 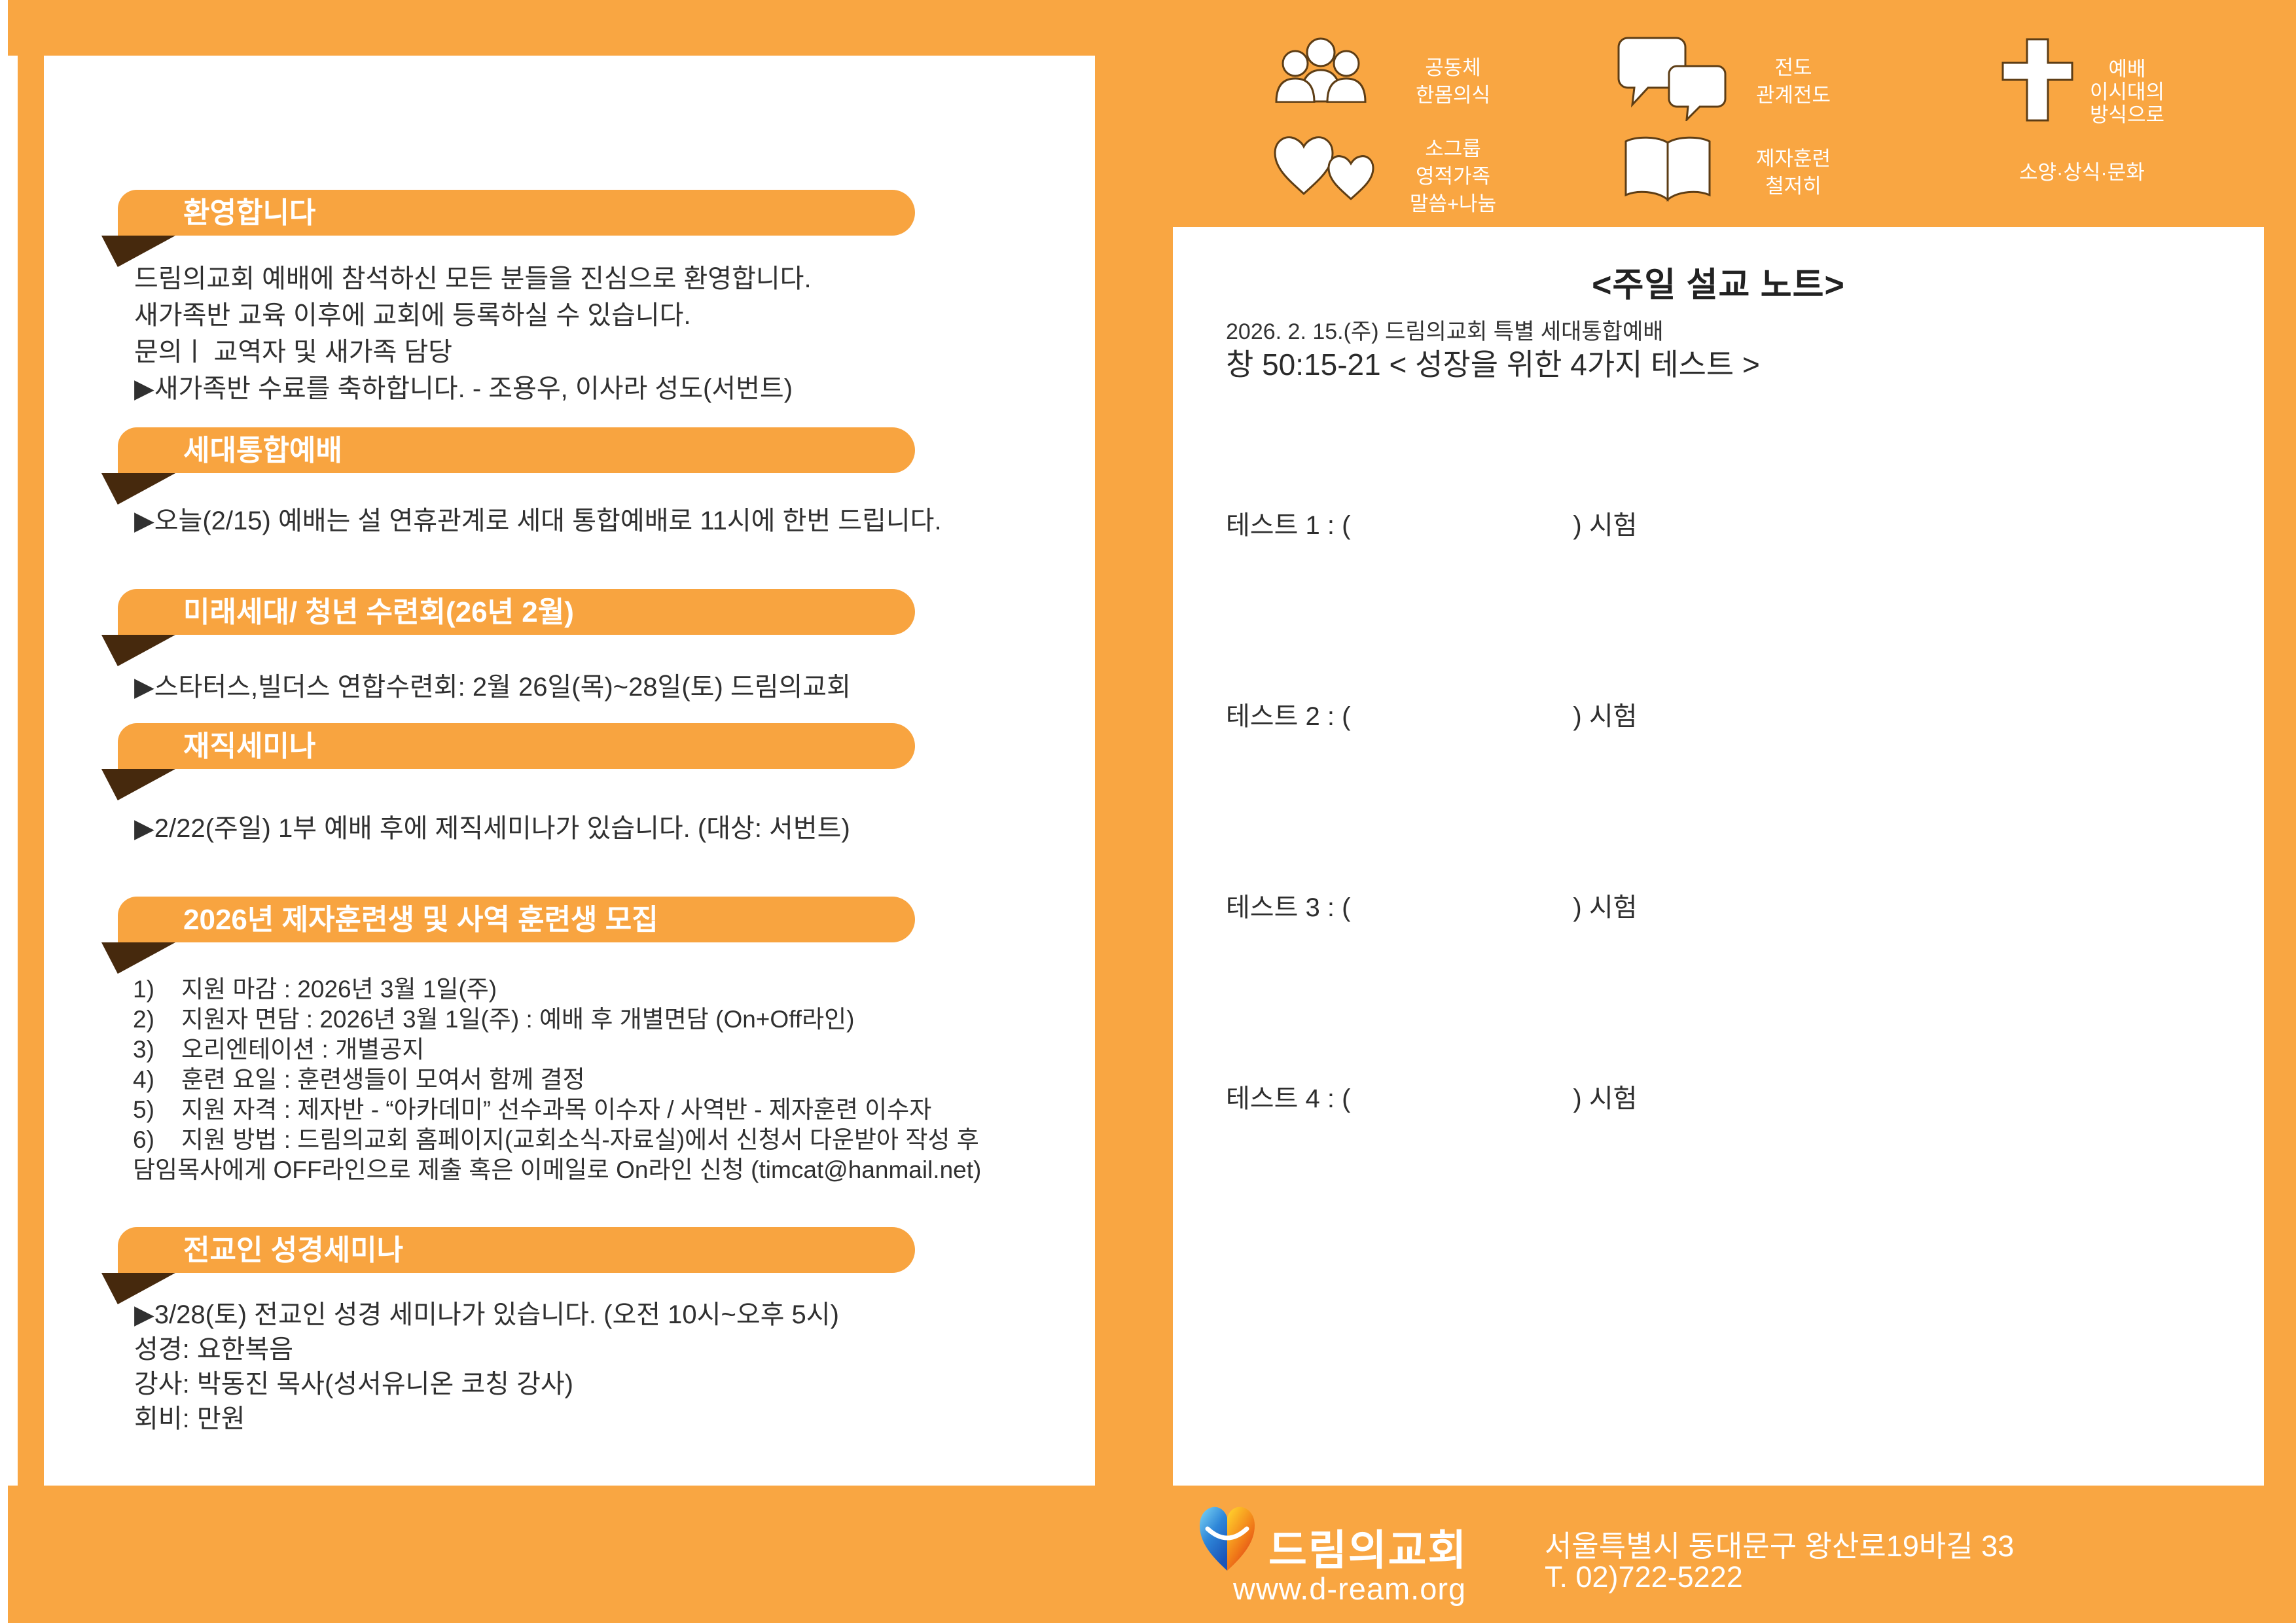 I want to click on hearts-icon, so click(x=1325, y=167).